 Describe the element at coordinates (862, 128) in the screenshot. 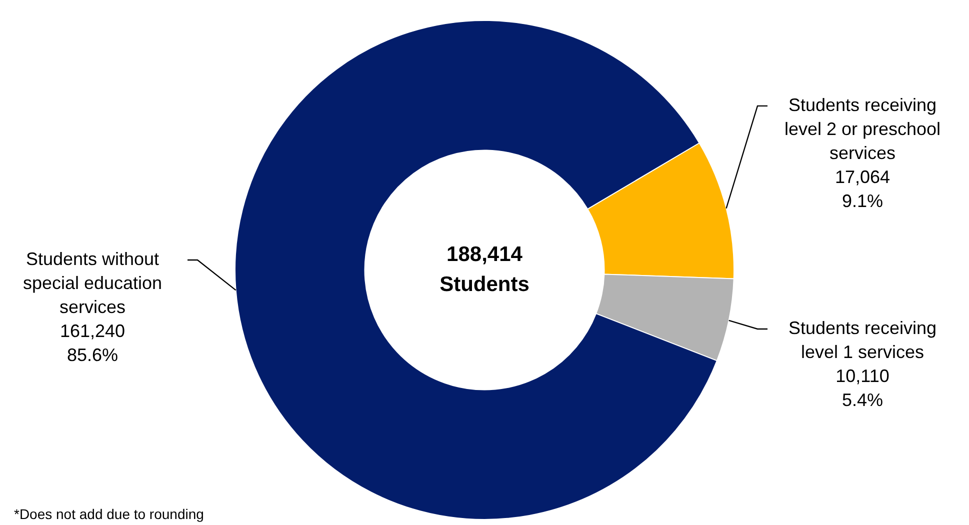

I see `slice-label: Students receiving level 2 or preschool services` at that location.